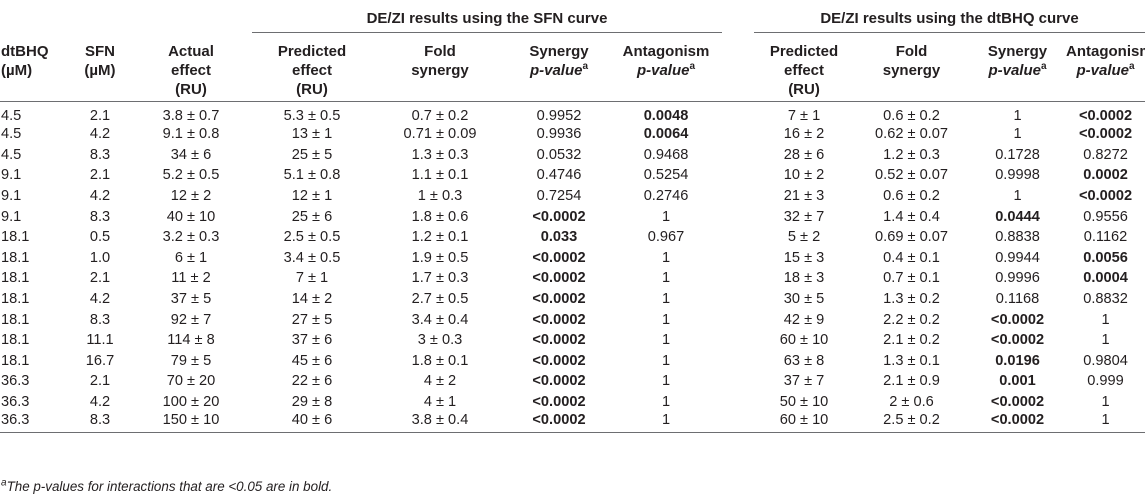 The width and height of the screenshot is (1145, 498). Describe the element at coordinates (191, 67) in the screenshot. I see `col-header-actual-effect: Actual effect (RU)` at that location.